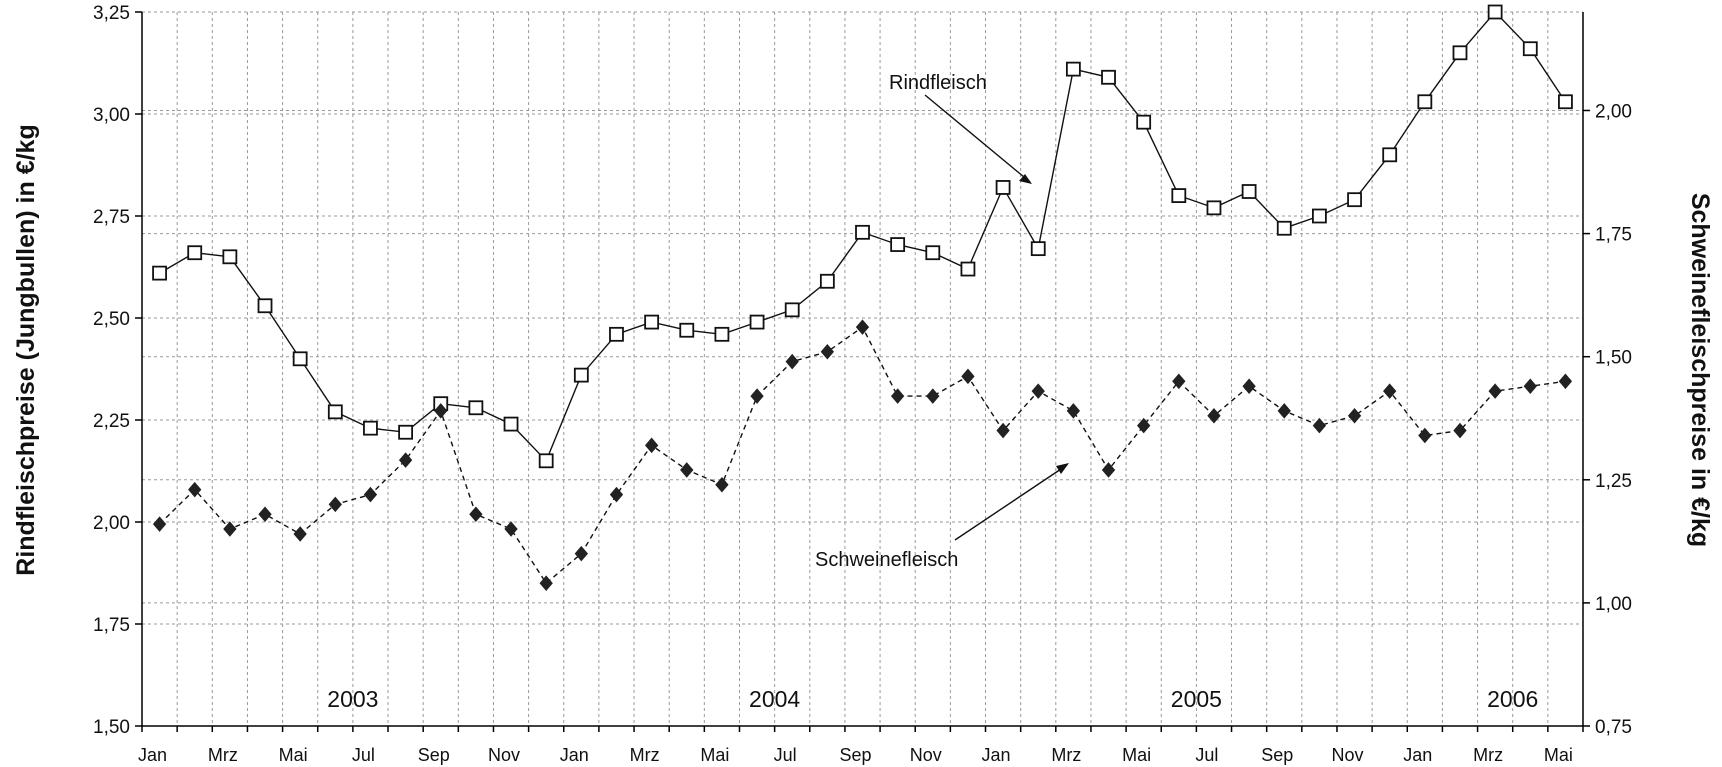 This screenshot has width=1722, height=767. Describe the element at coordinates (1011, 502) in the screenshot. I see `arrow-schweinefleisch-shaft` at that location.